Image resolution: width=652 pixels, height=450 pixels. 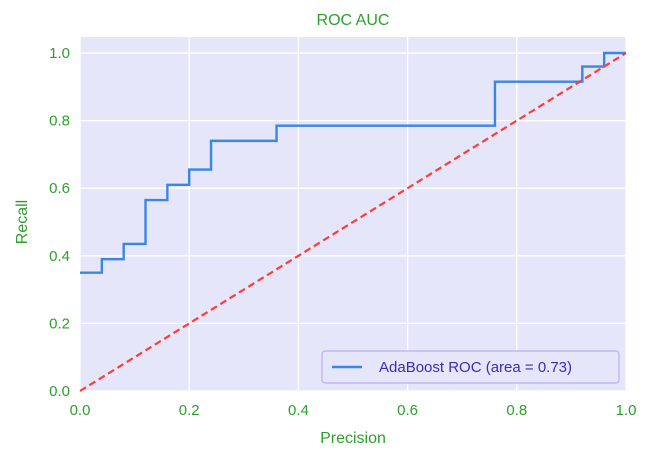 What do you see at coordinates (189, 410) in the screenshot?
I see `x-tick-label: 0.2` at bounding box center [189, 410].